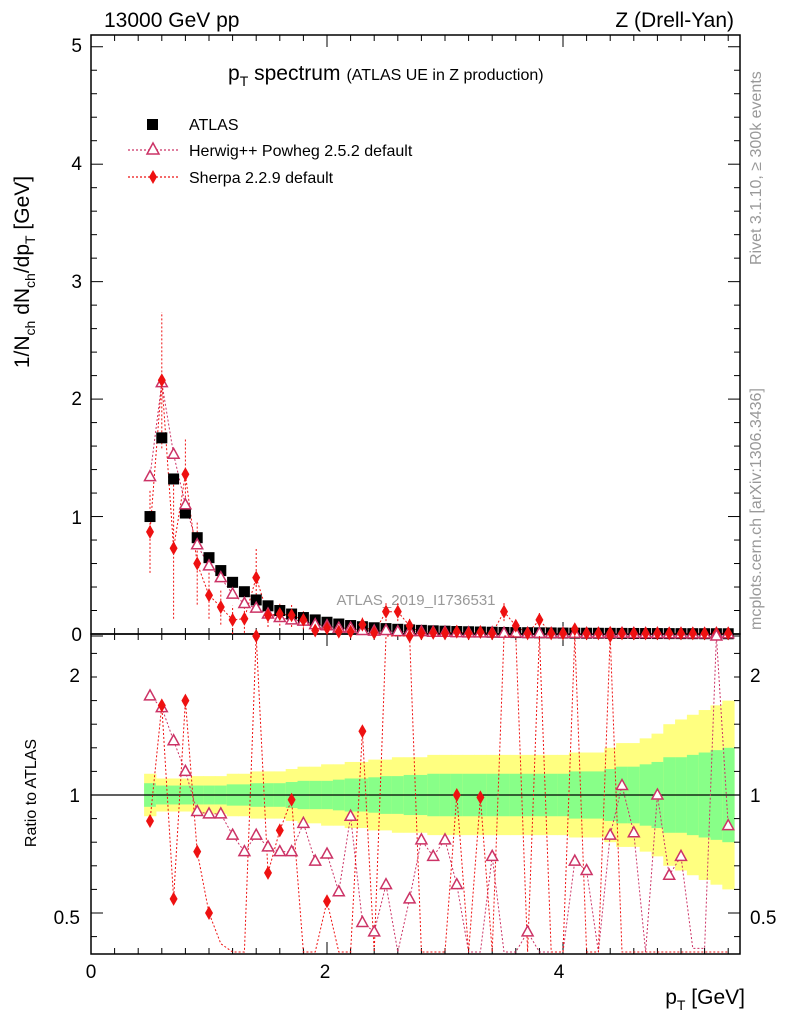 Image resolution: width=786 pixels, height=1024 pixels. I want to click on plot-title-p: p, so click(234, 73).